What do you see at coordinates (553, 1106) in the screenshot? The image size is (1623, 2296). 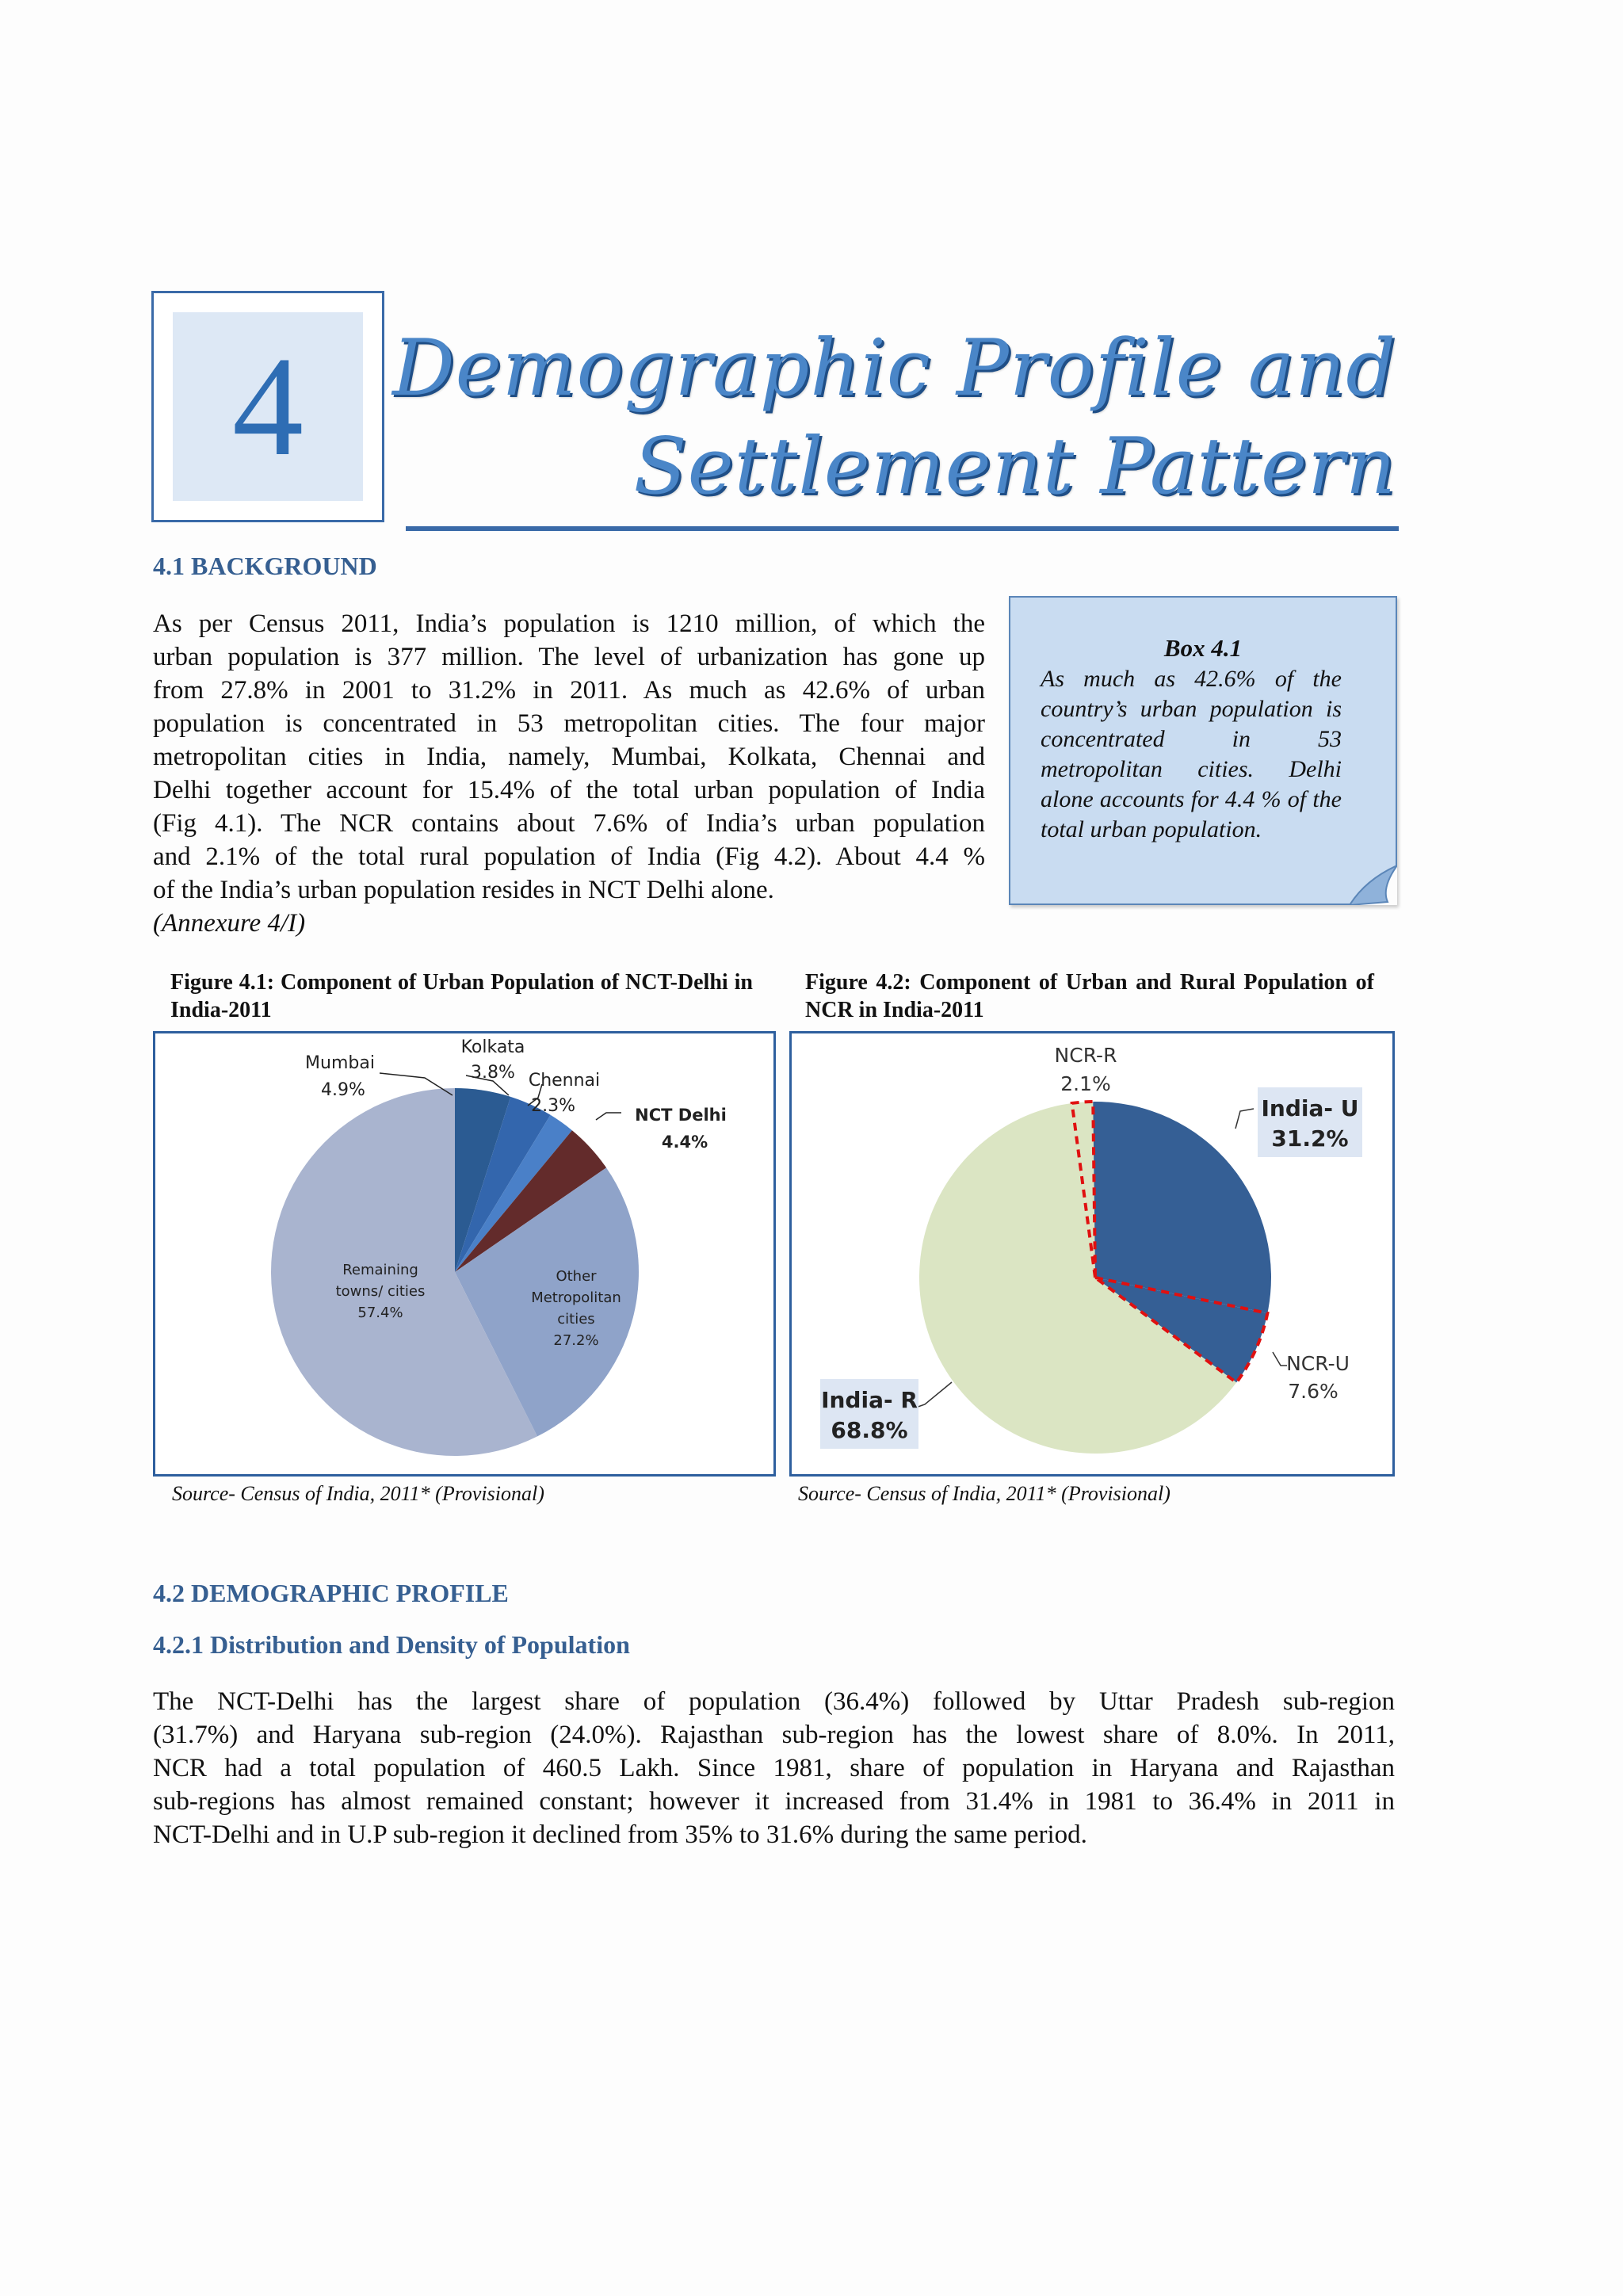 I see `pie-value-chennai: 2.3%` at bounding box center [553, 1106].